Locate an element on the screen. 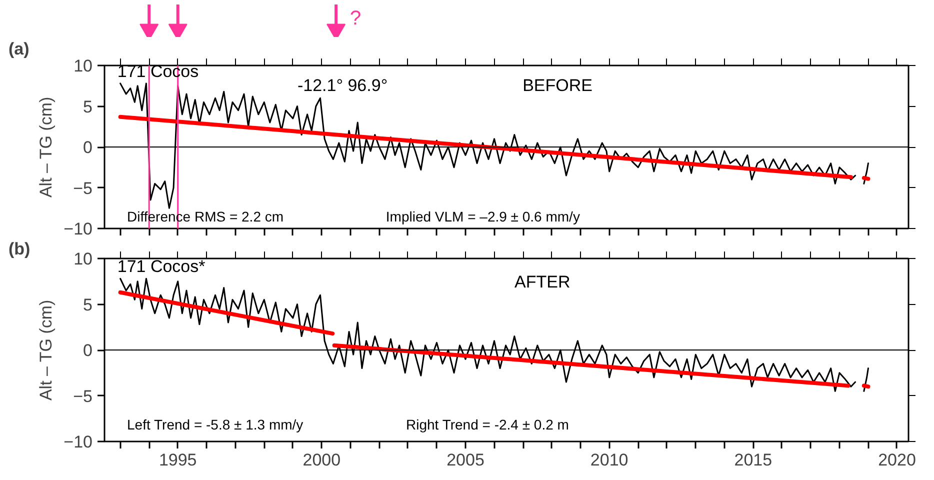 This screenshot has width=934, height=480. annotation: Right Trend = -2.4 ± 0.2 m is located at coordinates (487, 424).